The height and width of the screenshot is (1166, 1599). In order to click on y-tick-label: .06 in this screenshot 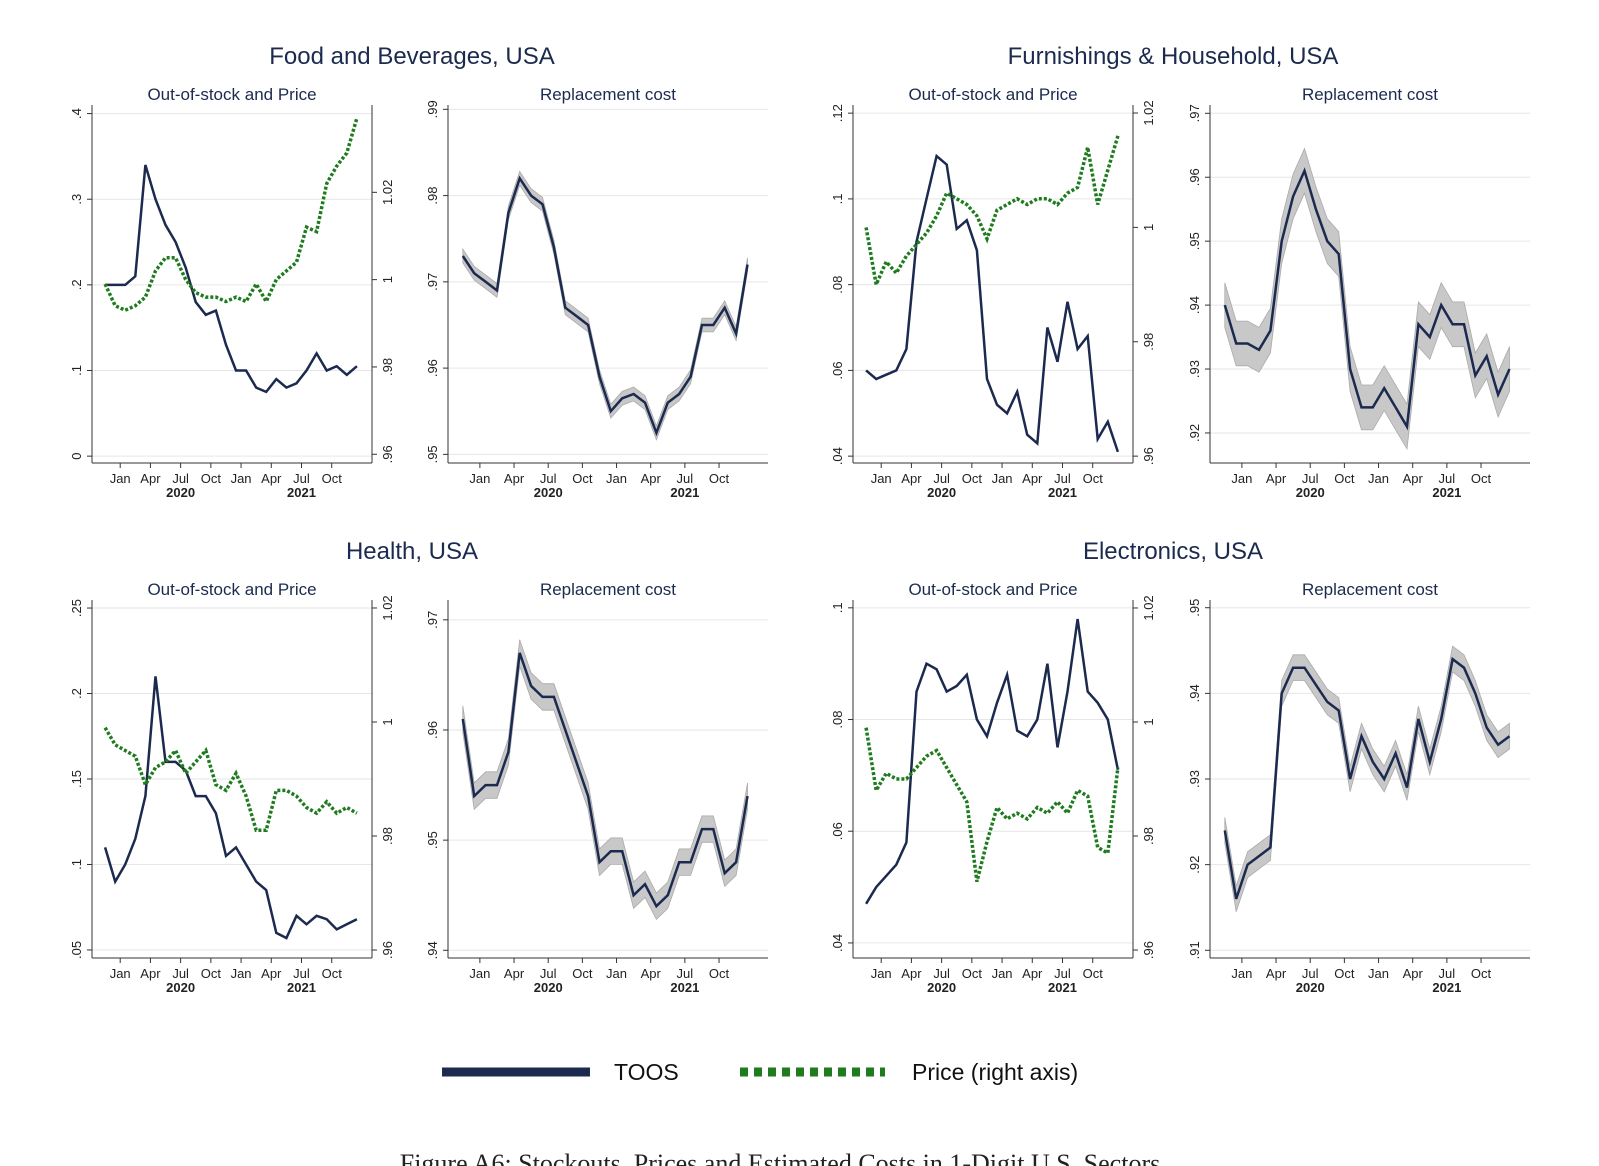, I will do `click(837, 370)`.